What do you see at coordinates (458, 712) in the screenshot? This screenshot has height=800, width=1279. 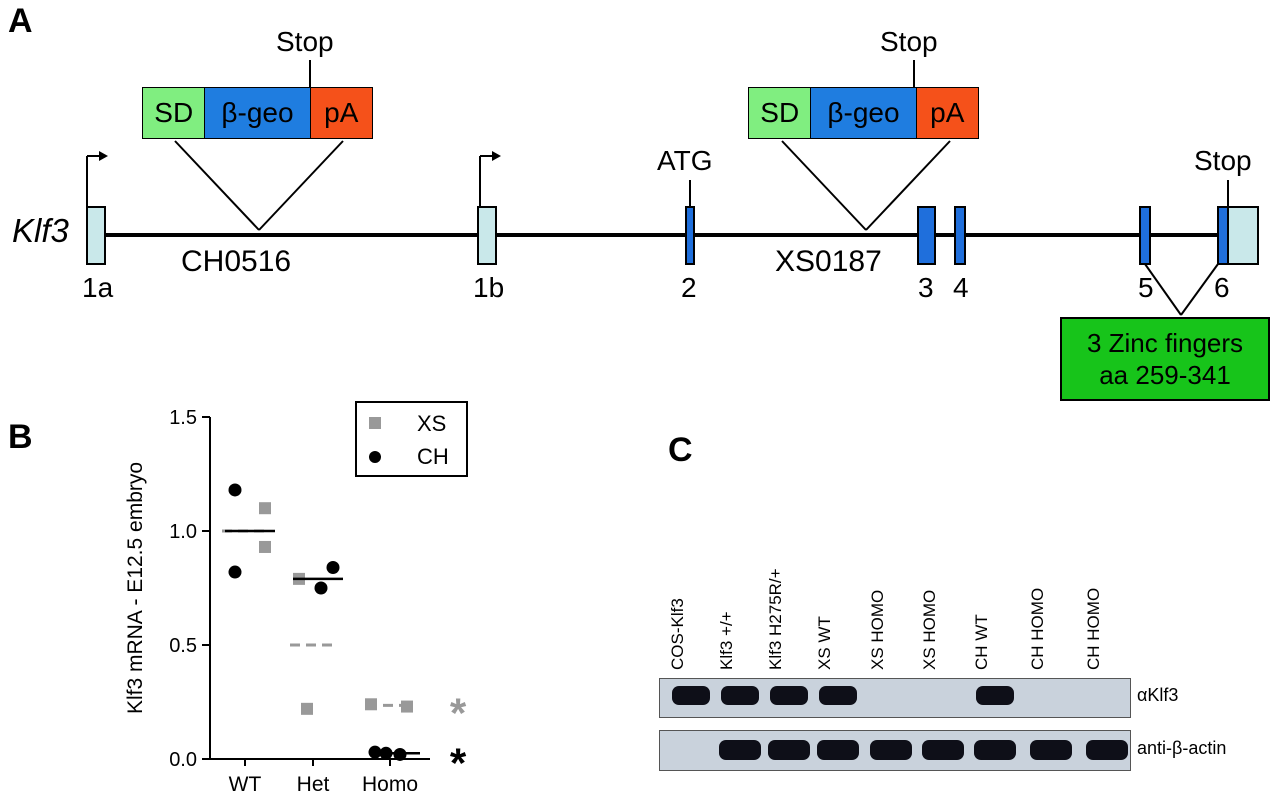 I see `xs-significance-star: *` at bounding box center [458, 712].